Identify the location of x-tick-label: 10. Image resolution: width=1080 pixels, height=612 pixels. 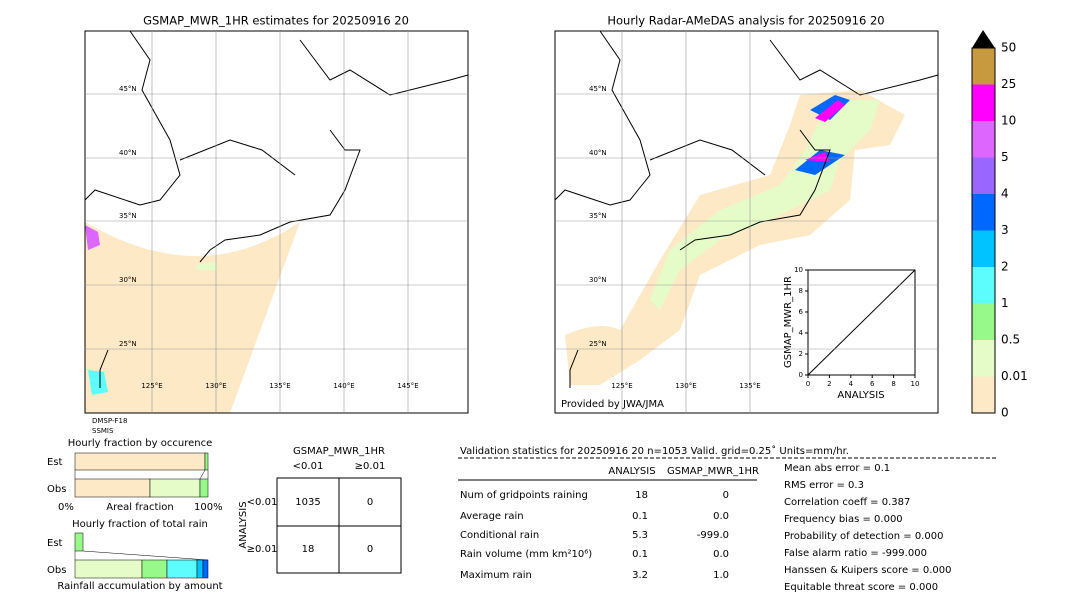
(915, 384).